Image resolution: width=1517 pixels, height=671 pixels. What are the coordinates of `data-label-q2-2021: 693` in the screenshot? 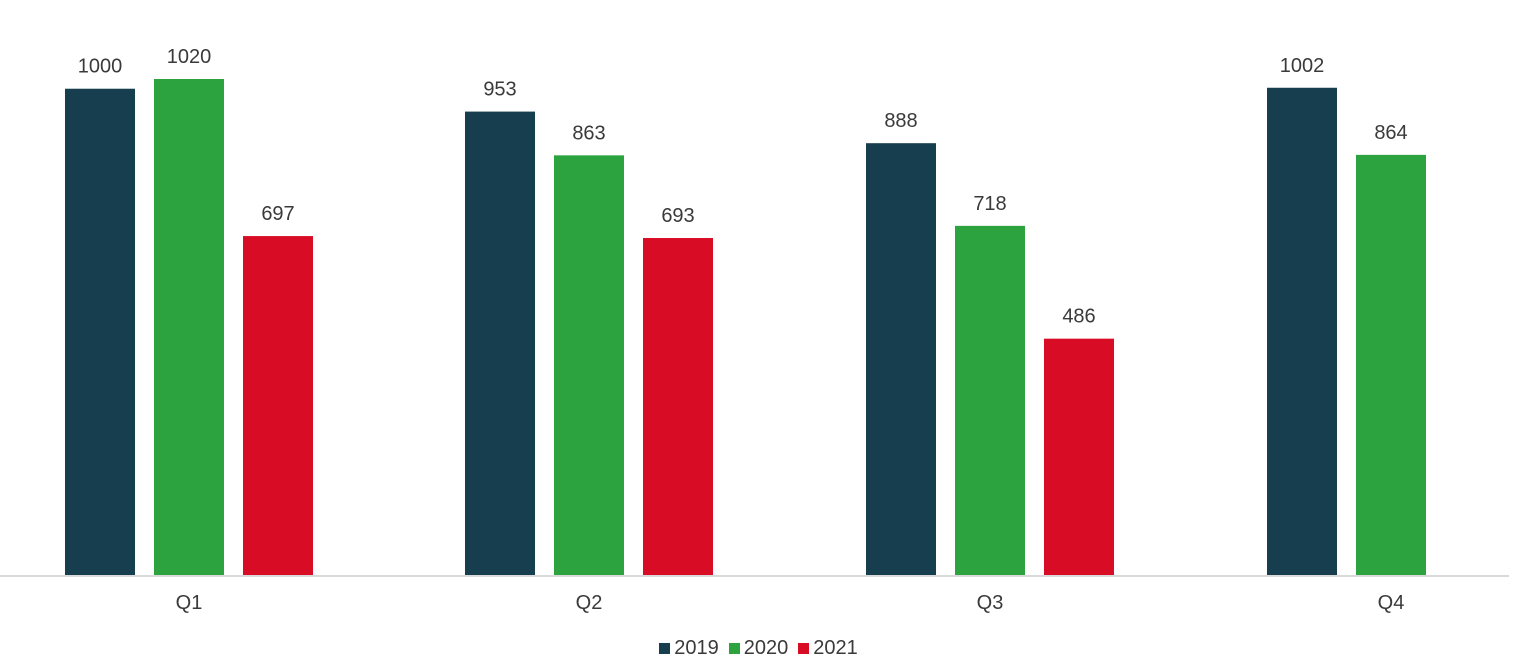 It's located at (677, 216).